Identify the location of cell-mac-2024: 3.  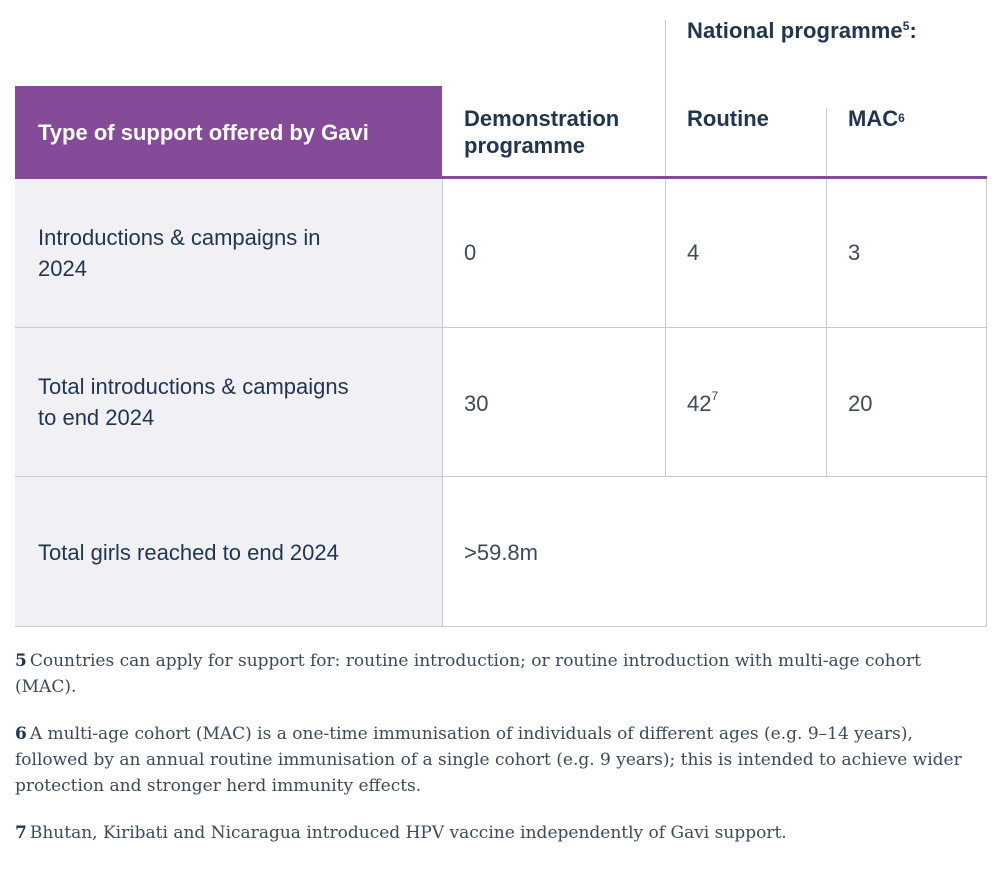
(854, 252).